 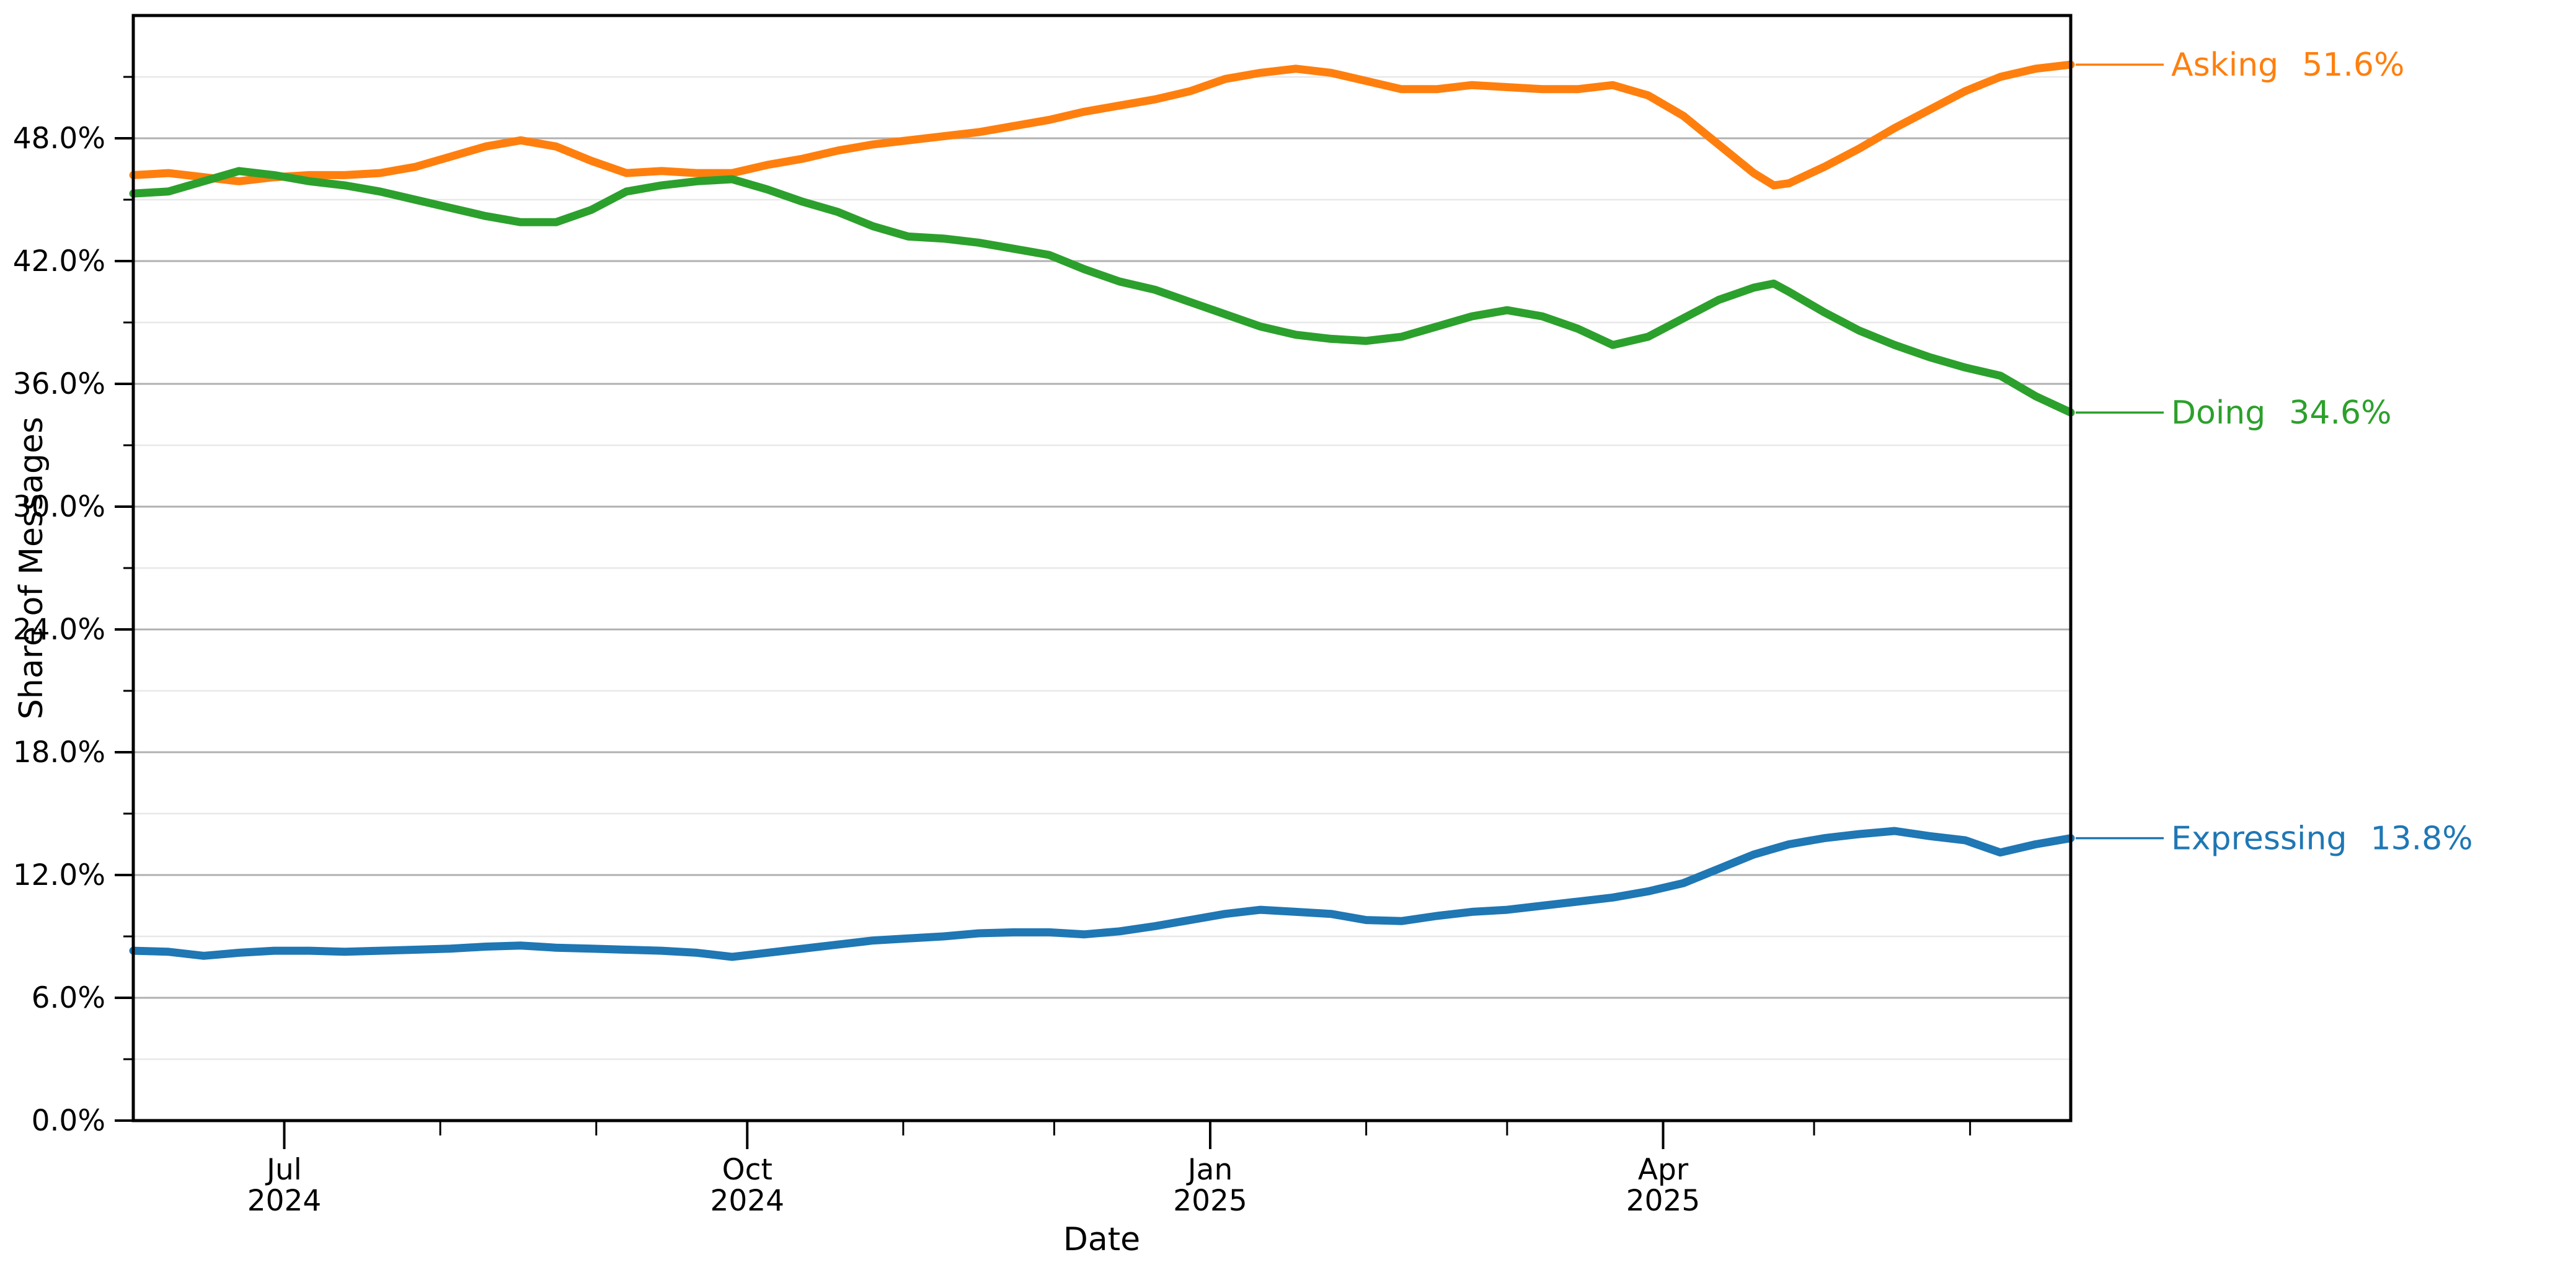 I want to click on y-tick-label: 30.0%, so click(x=59, y=507).